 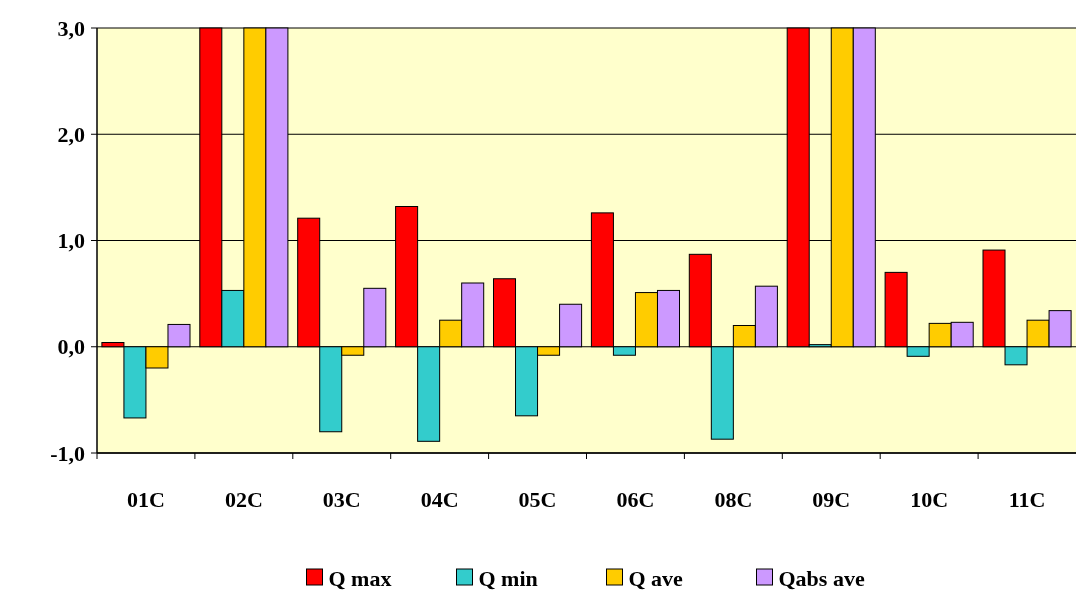 I want to click on y-tick-label: -1,0, so click(x=67, y=453).